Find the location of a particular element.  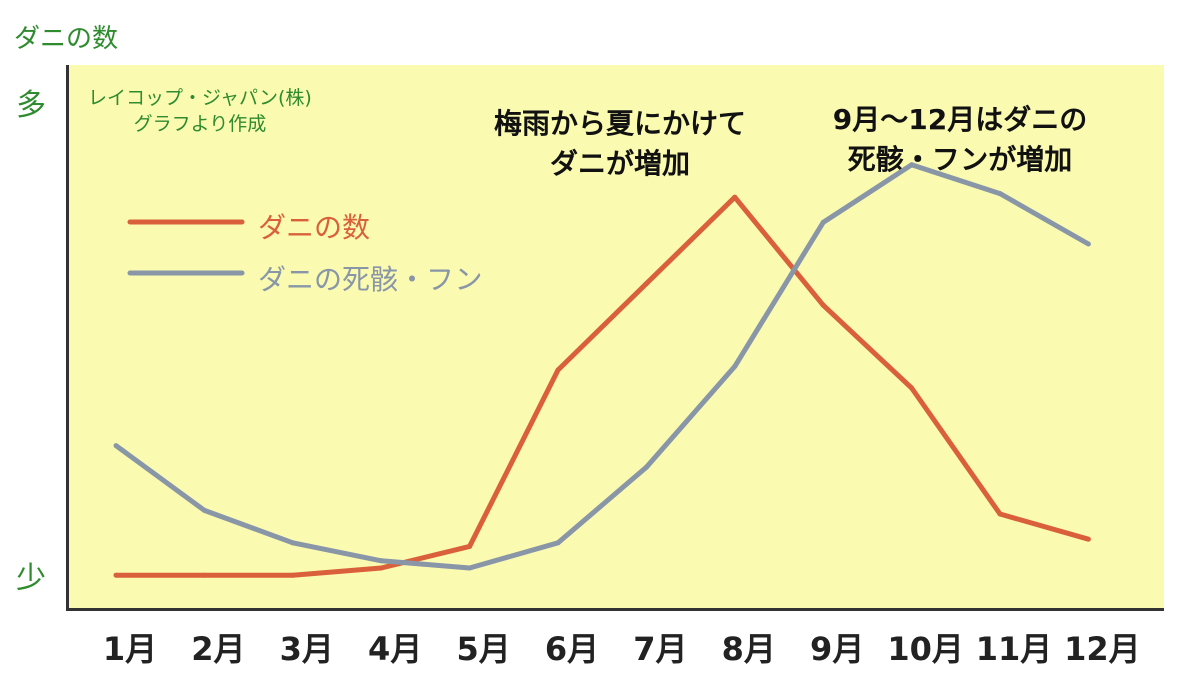

x-tick-label: 10月 is located at coordinates (925, 649).